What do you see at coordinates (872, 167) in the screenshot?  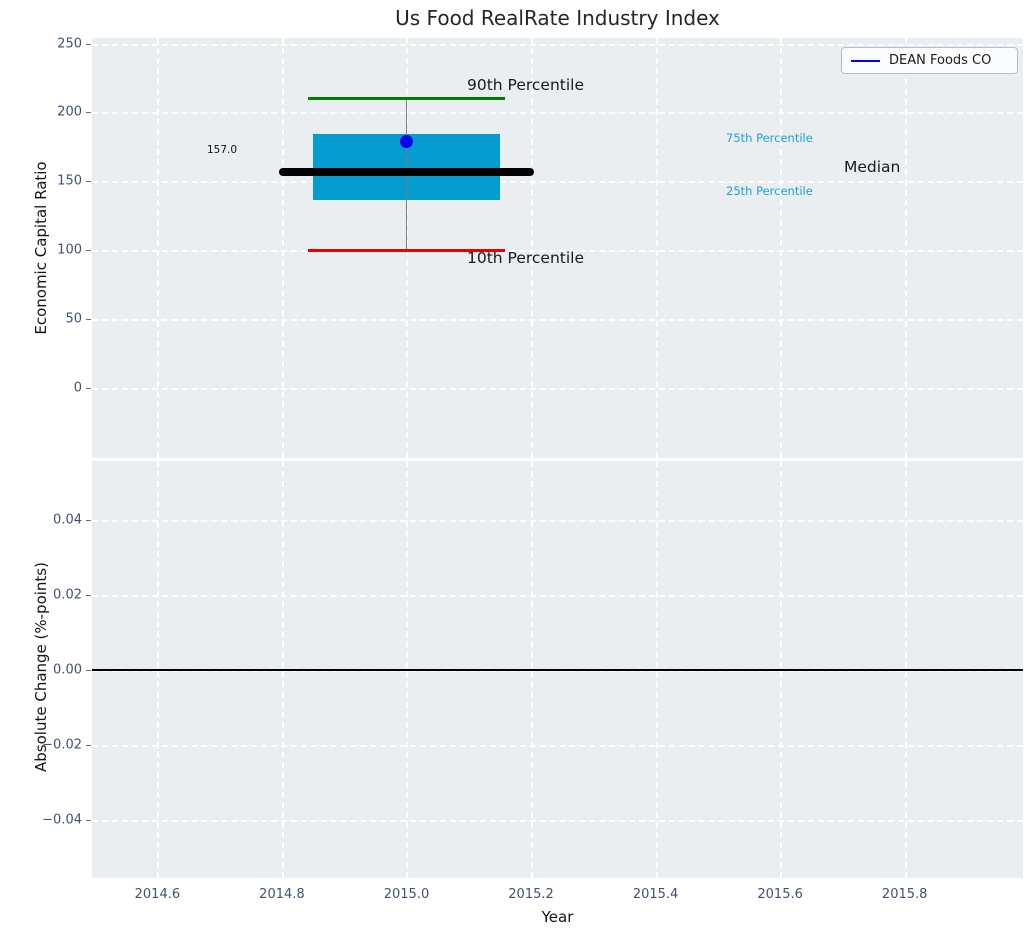 I see `annotation-median: Median` at bounding box center [872, 167].